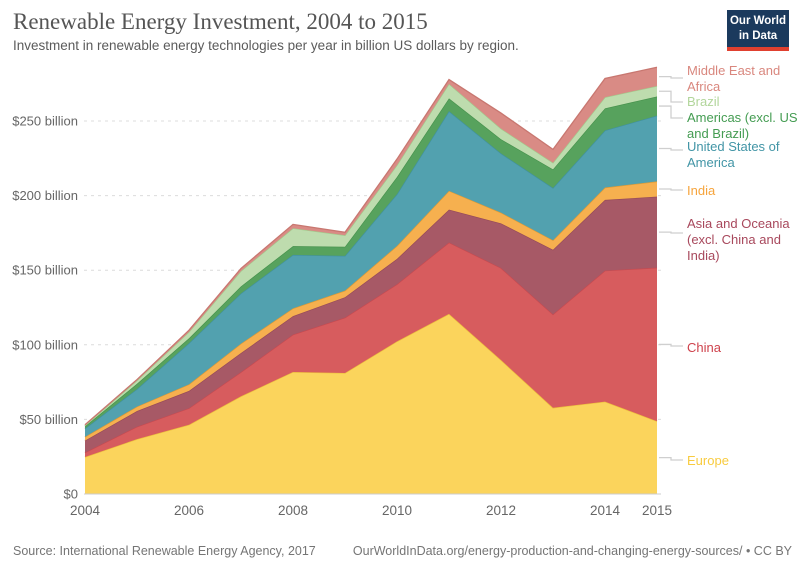 The image size is (800, 565). I want to click on x-axis-label: 2008, so click(293, 510).